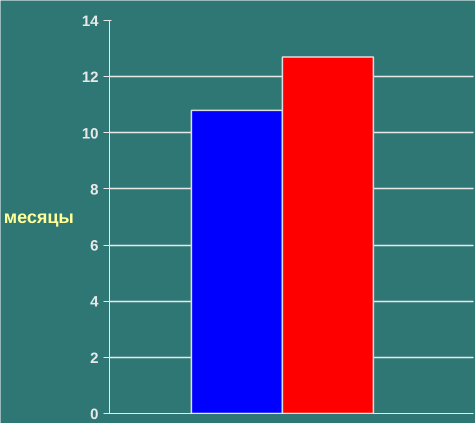  What do you see at coordinates (94, 189) in the screenshot?
I see `y-tick-label: 8` at bounding box center [94, 189].